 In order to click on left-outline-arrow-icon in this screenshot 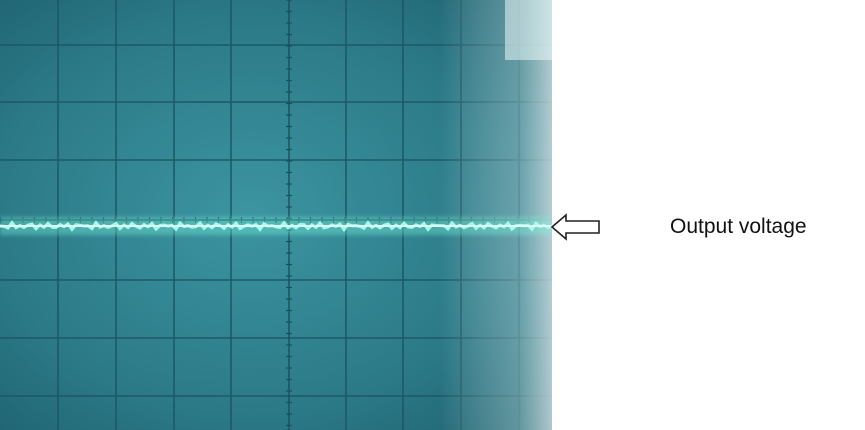, I will do `click(576, 227)`.